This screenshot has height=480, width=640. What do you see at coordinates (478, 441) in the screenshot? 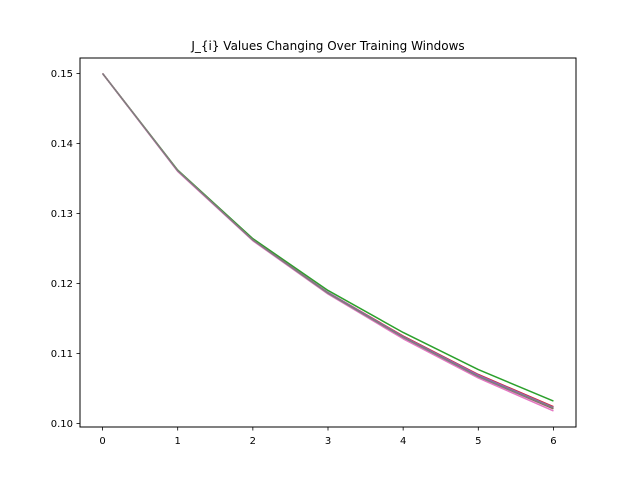
I see `x-tick-label: 5` at bounding box center [478, 441].